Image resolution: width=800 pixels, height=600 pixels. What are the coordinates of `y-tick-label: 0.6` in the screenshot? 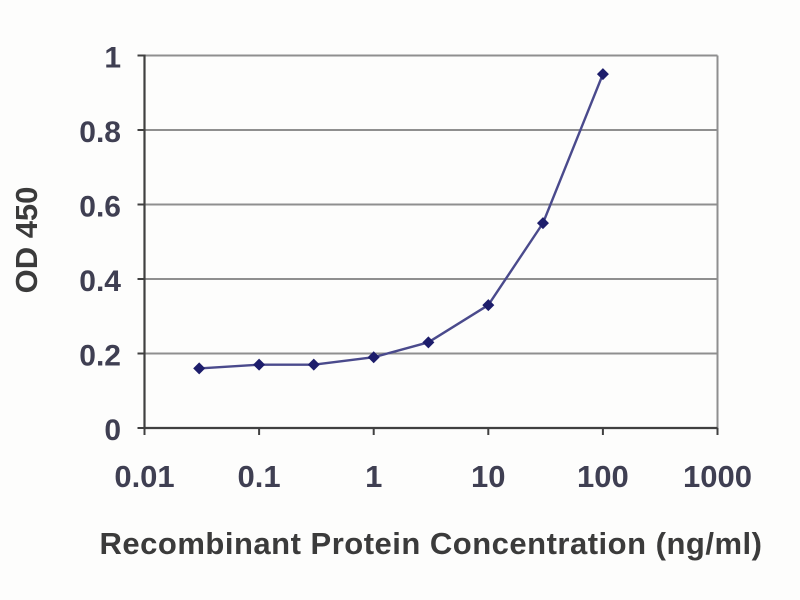 It's located at (100, 207).